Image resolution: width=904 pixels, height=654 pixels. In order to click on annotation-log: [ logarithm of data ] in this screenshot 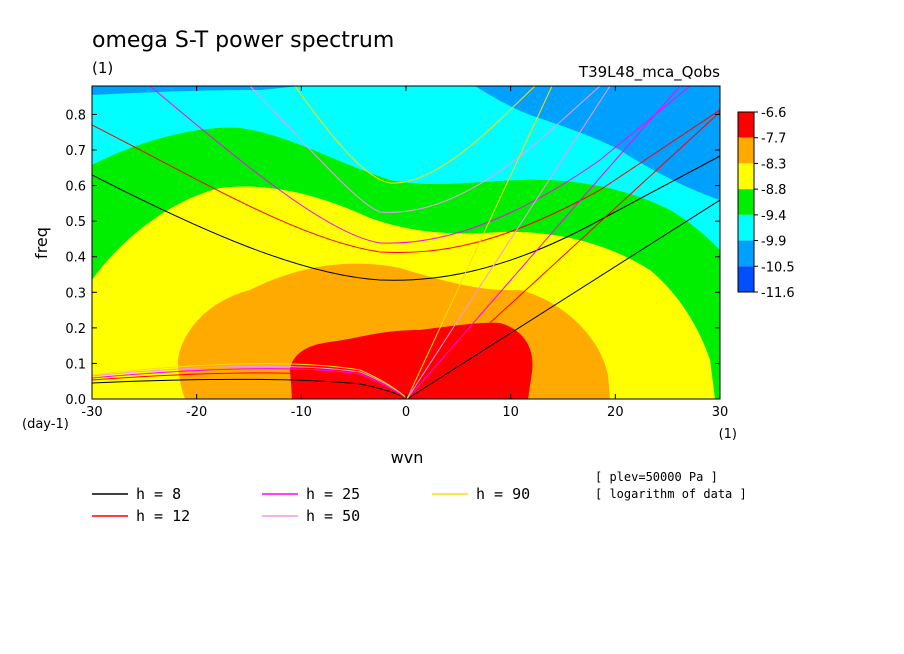, I will do `click(671, 494)`.